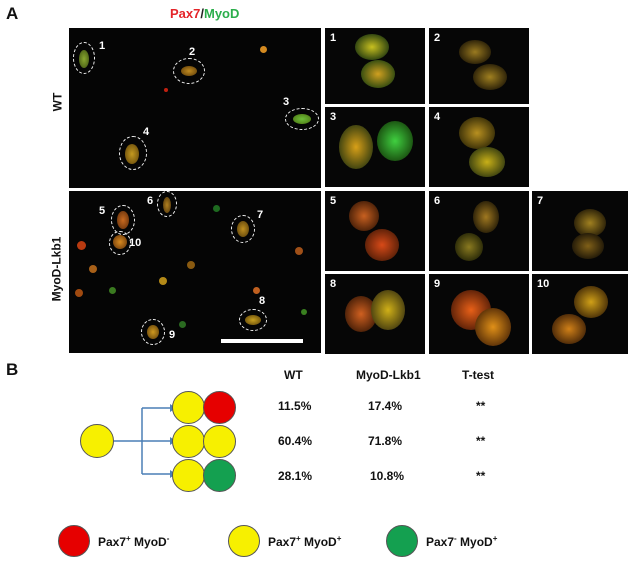  I want to click on tile-1: 1, so click(375, 66).